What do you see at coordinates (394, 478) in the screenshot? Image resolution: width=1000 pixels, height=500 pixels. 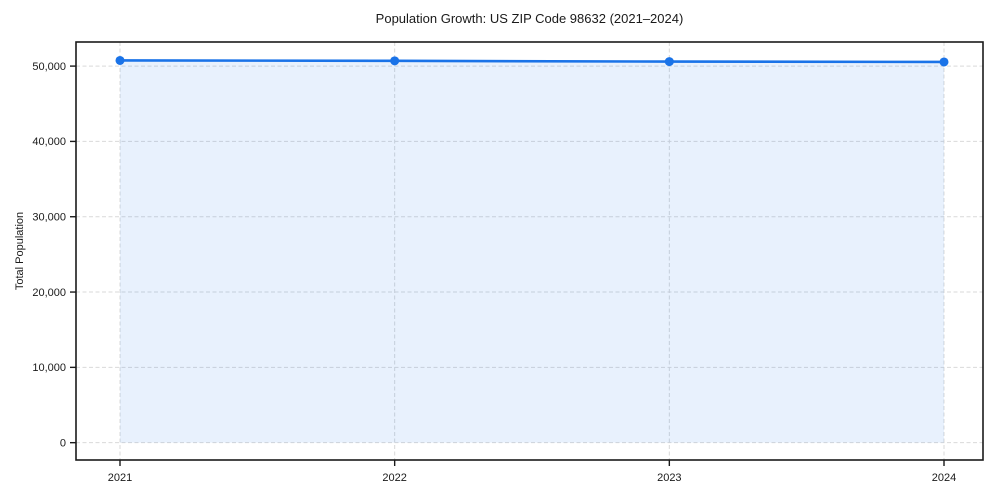 I see `x-tick-label: 2022` at bounding box center [394, 478].